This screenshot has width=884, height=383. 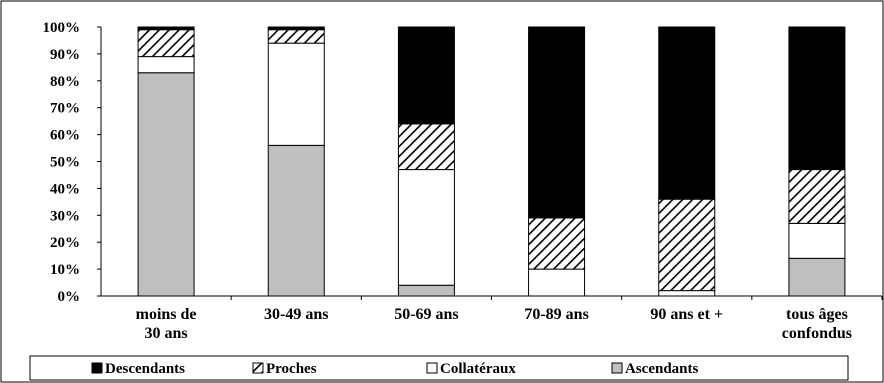 I want to click on legend-label-descendants: Descendants, so click(x=145, y=369).